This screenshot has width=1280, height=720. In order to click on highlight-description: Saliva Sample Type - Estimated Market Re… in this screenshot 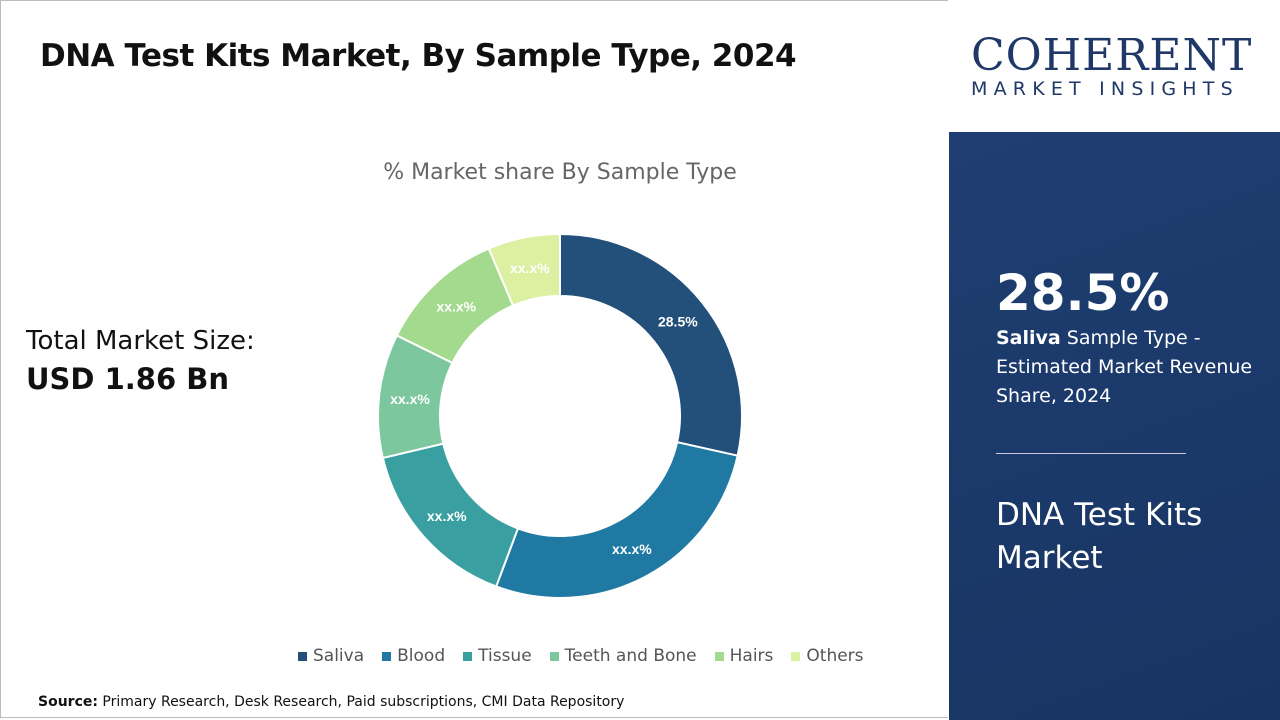, I will do `click(1126, 367)`.